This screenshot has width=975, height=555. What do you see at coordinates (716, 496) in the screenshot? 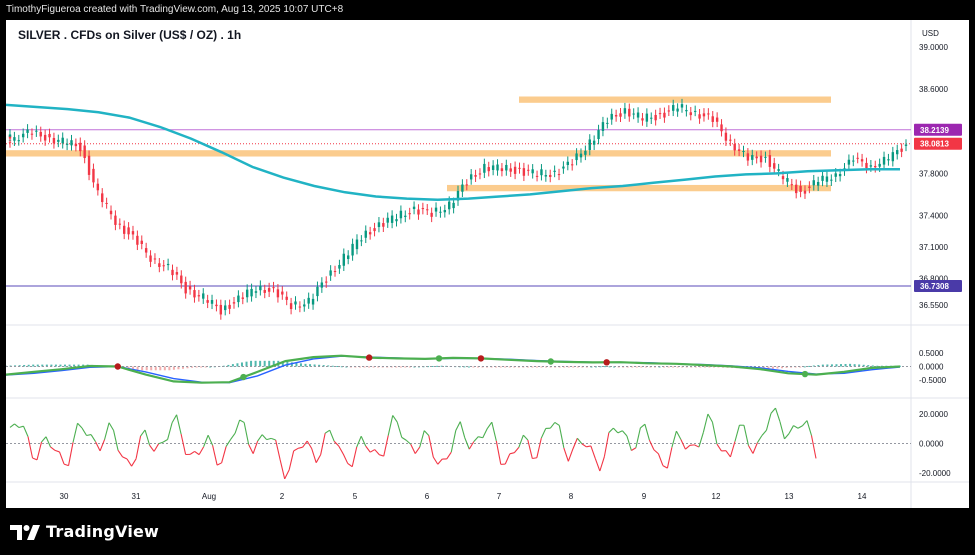
I see `time-axis-label: 12` at bounding box center [716, 496].